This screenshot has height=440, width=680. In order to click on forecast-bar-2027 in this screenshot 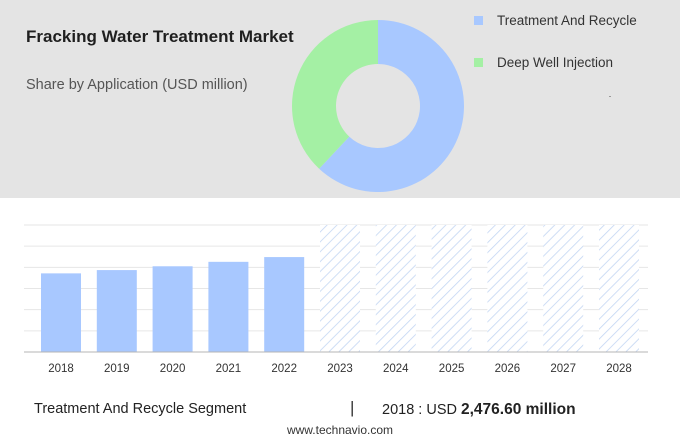, I will do `click(563, 288)`.